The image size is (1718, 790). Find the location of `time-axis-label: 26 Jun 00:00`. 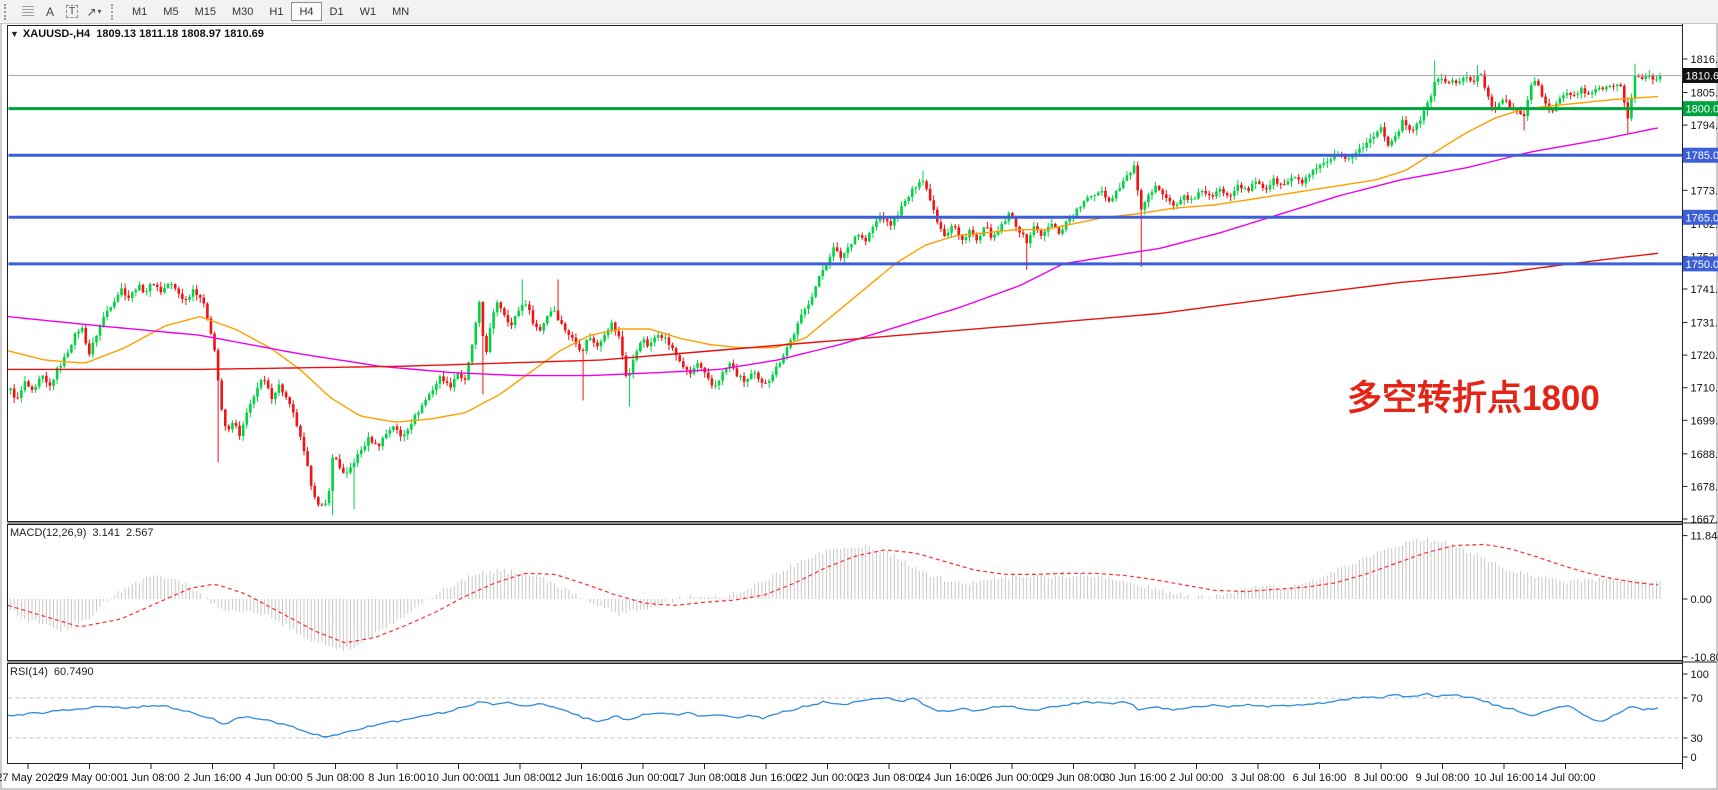

time-axis-label: 26 Jun 00:00 is located at coordinates (1012, 778).